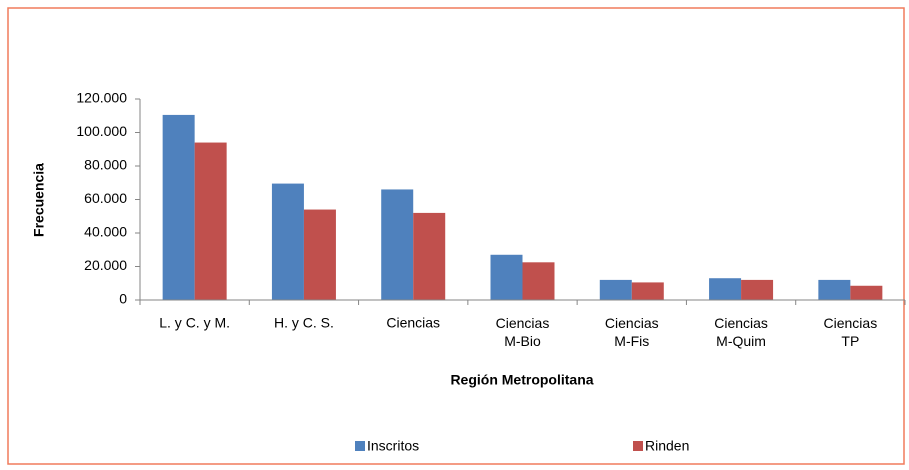 The image size is (909, 470). Describe the element at coordinates (194, 323) in the screenshot. I see `x-tick-label: L. y C. y M.` at that location.